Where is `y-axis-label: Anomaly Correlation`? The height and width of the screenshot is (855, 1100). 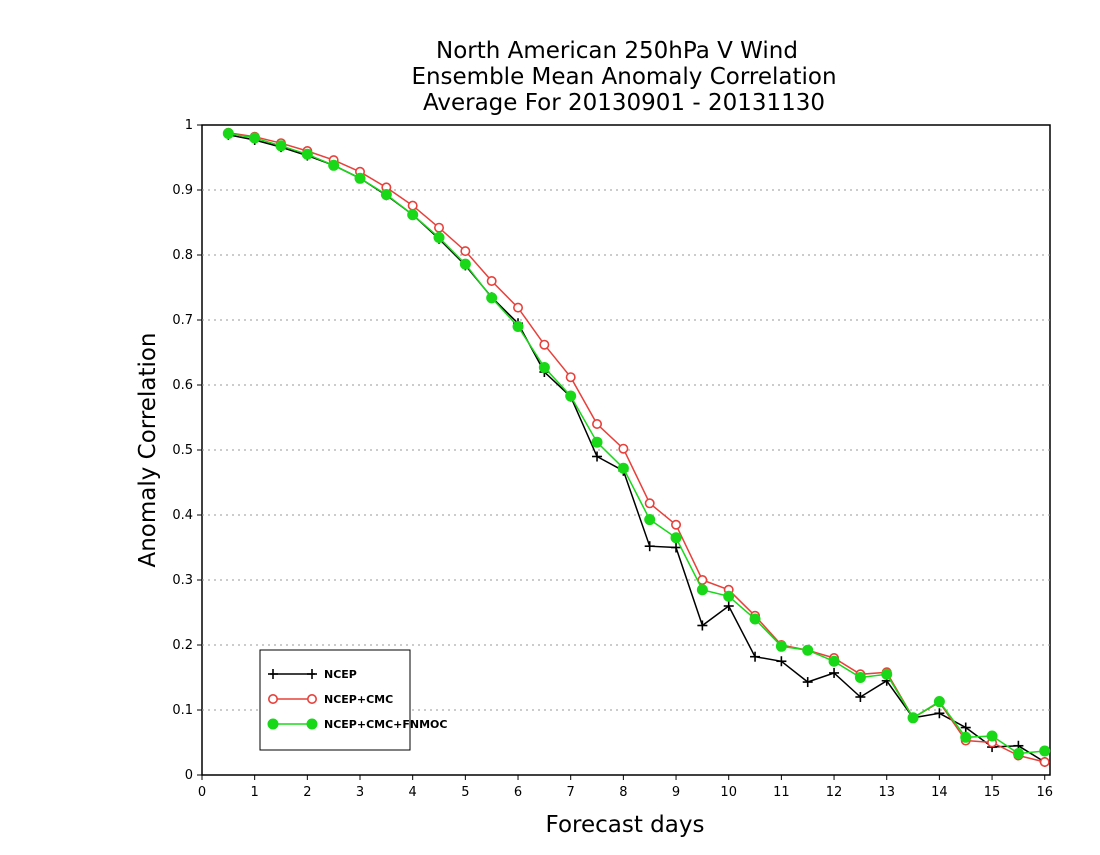
y-axis-label: Anomaly Correlation is located at coordinates (148, 449).